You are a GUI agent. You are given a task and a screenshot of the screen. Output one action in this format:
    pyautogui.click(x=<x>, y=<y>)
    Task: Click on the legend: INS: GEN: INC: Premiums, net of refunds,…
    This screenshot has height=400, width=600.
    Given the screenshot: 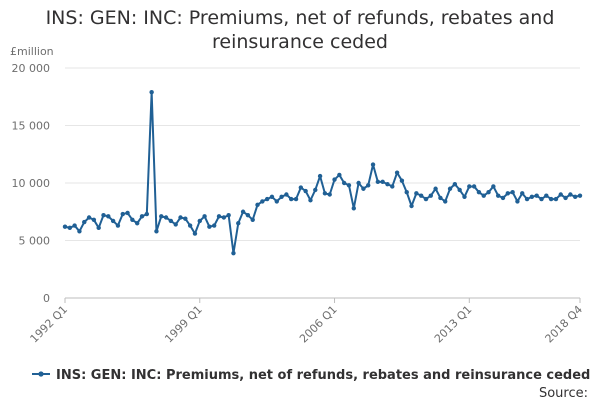 What is the action you would take?
    pyautogui.click(x=311, y=375)
    